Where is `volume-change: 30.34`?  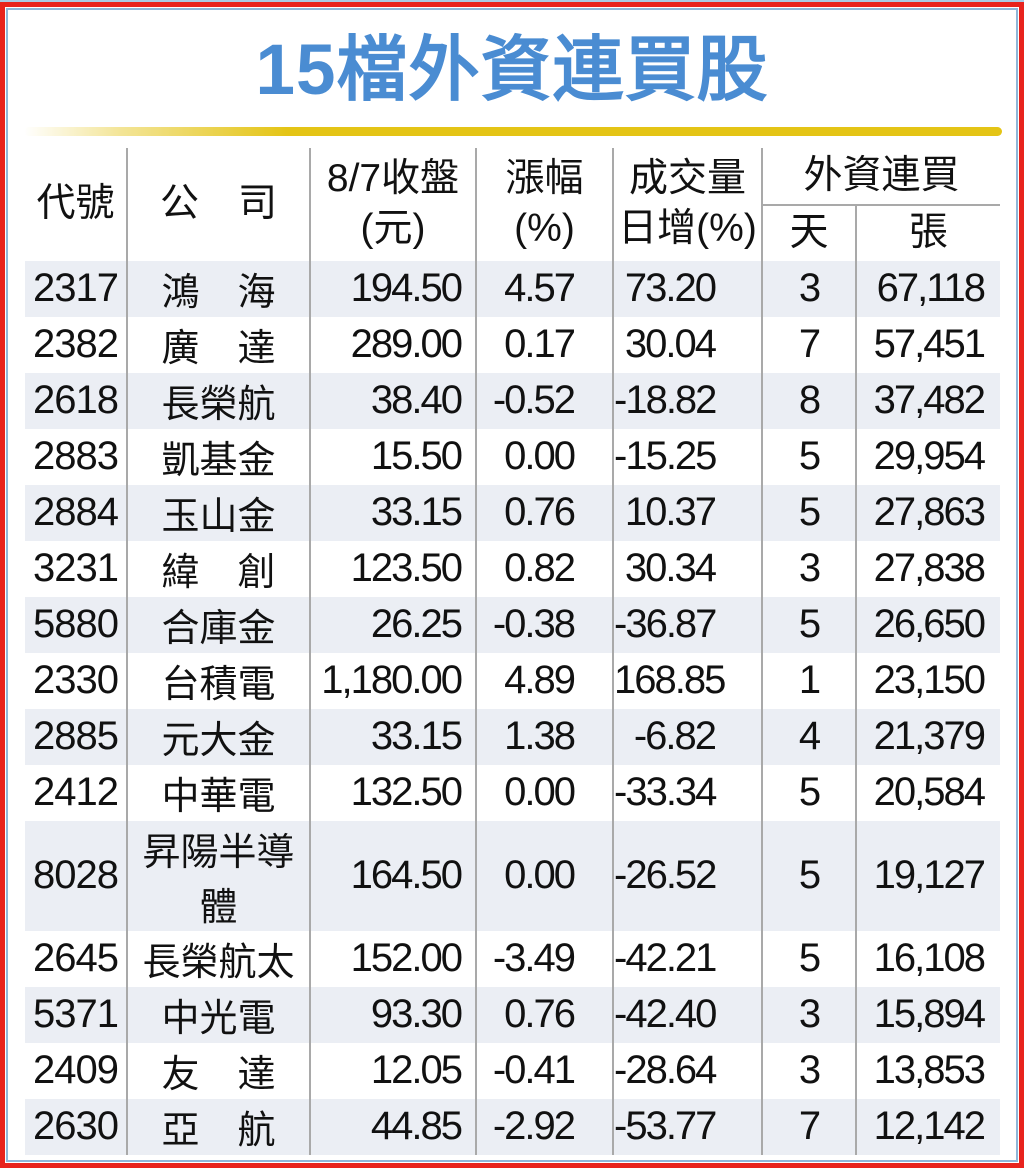 volume-change: 30.34 is located at coordinates (687, 568).